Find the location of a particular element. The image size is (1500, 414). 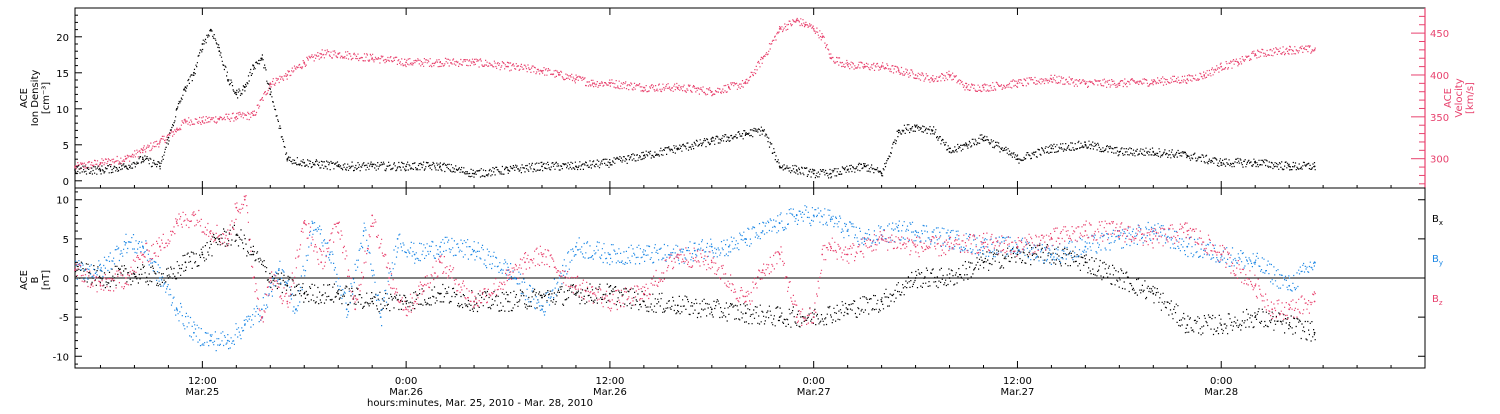

density-axis-label-line: [cm⁻³] is located at coordinates (46, 98).